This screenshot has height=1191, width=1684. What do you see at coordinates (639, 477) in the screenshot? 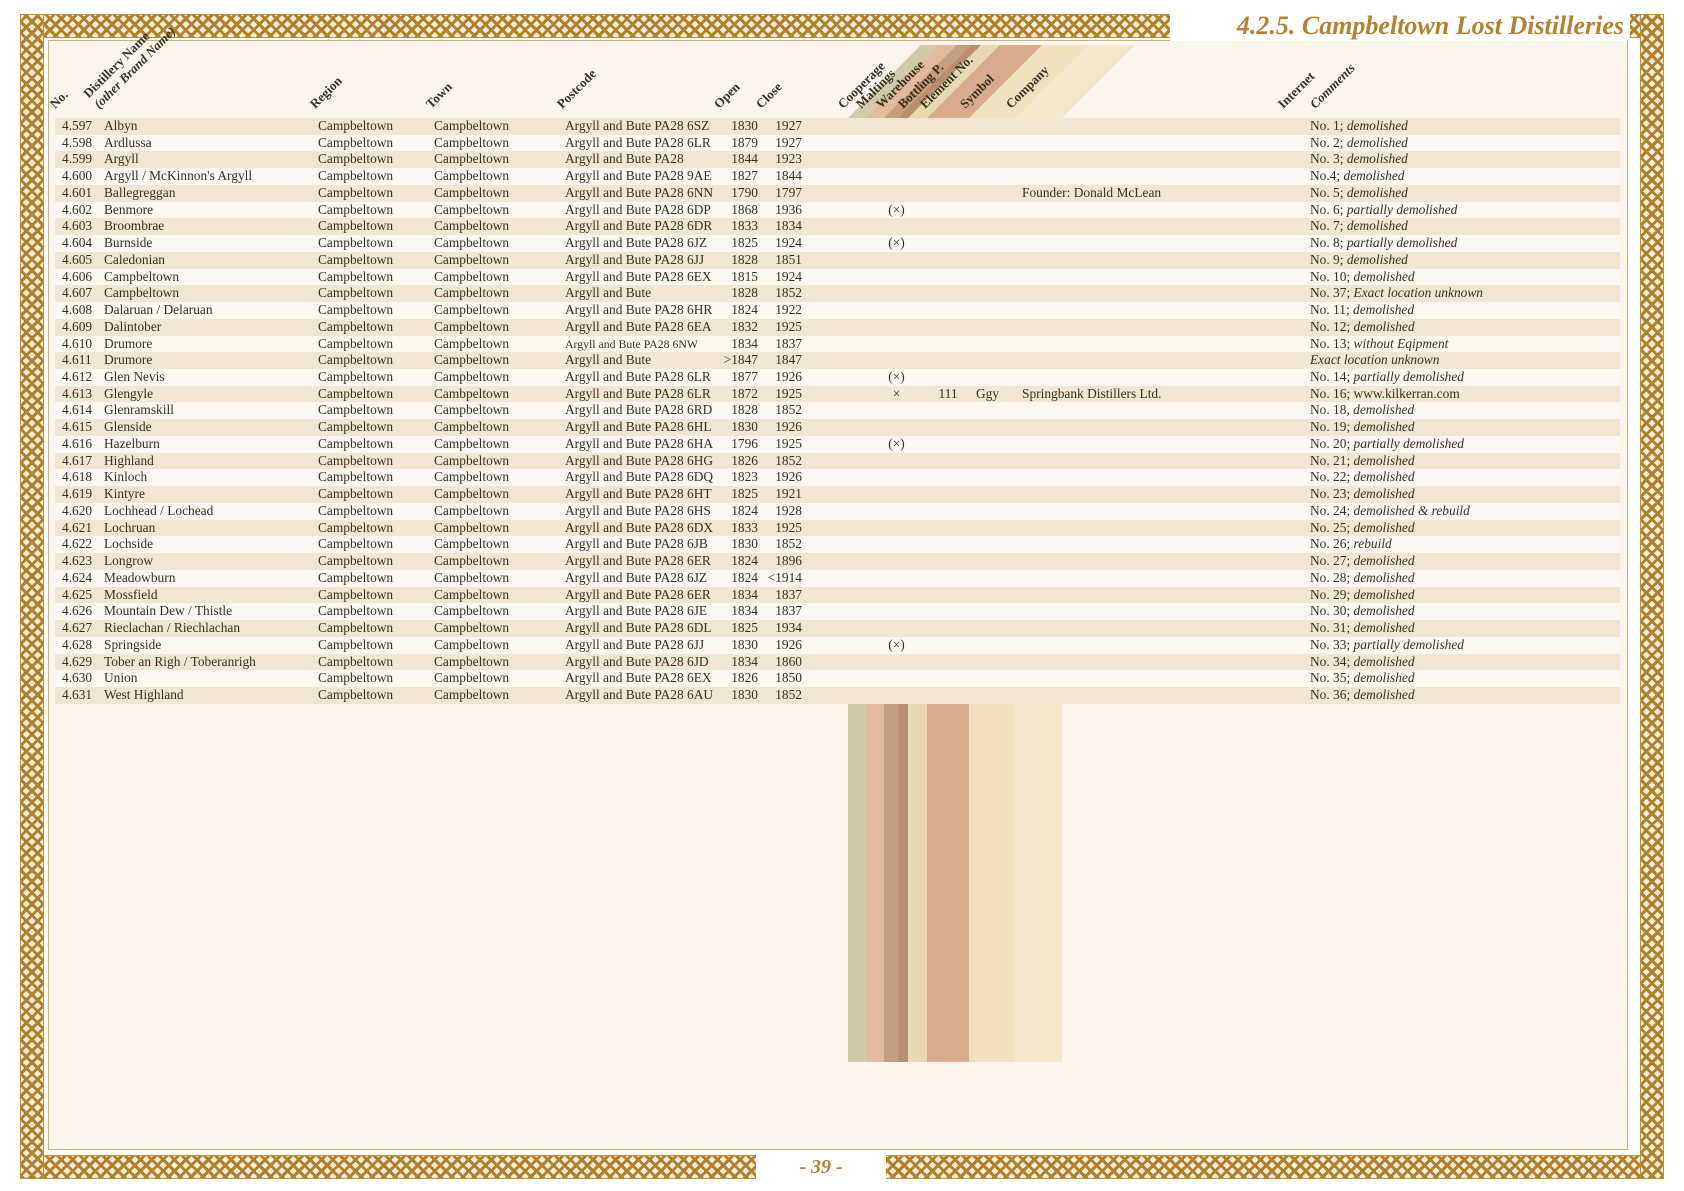
I see `cell-postcode: Argyll and Bute PA28 6DQ` at bounding box center [639, 477].